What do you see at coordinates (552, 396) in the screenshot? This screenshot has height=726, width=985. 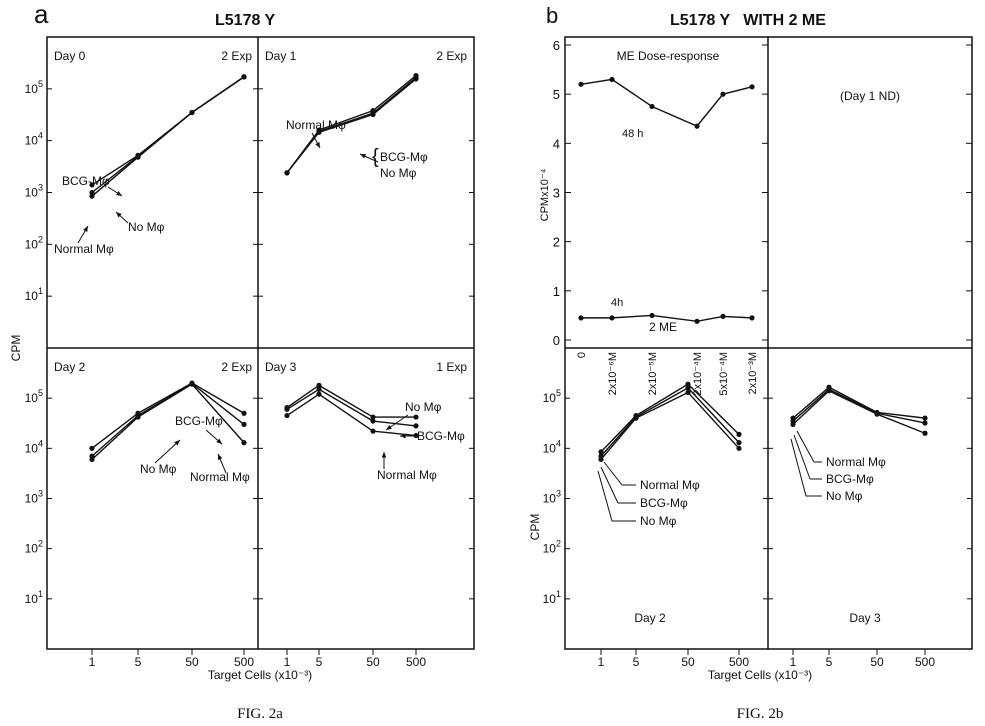 I see `day2b-ytick-label: 10⁵` at bounding box center [552, 396].